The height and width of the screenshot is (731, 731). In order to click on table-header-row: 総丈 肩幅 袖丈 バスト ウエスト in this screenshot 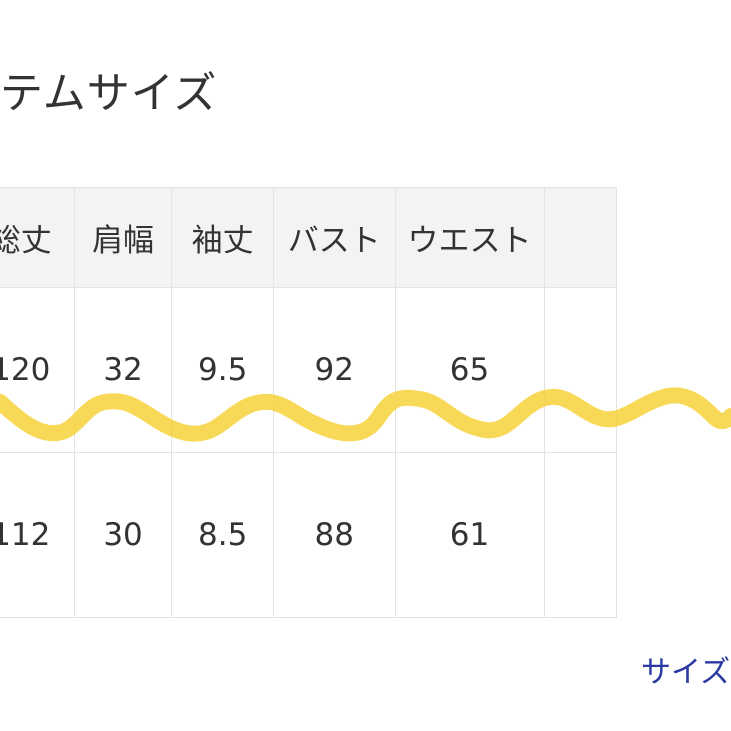, I will do `click(308, 237)`.